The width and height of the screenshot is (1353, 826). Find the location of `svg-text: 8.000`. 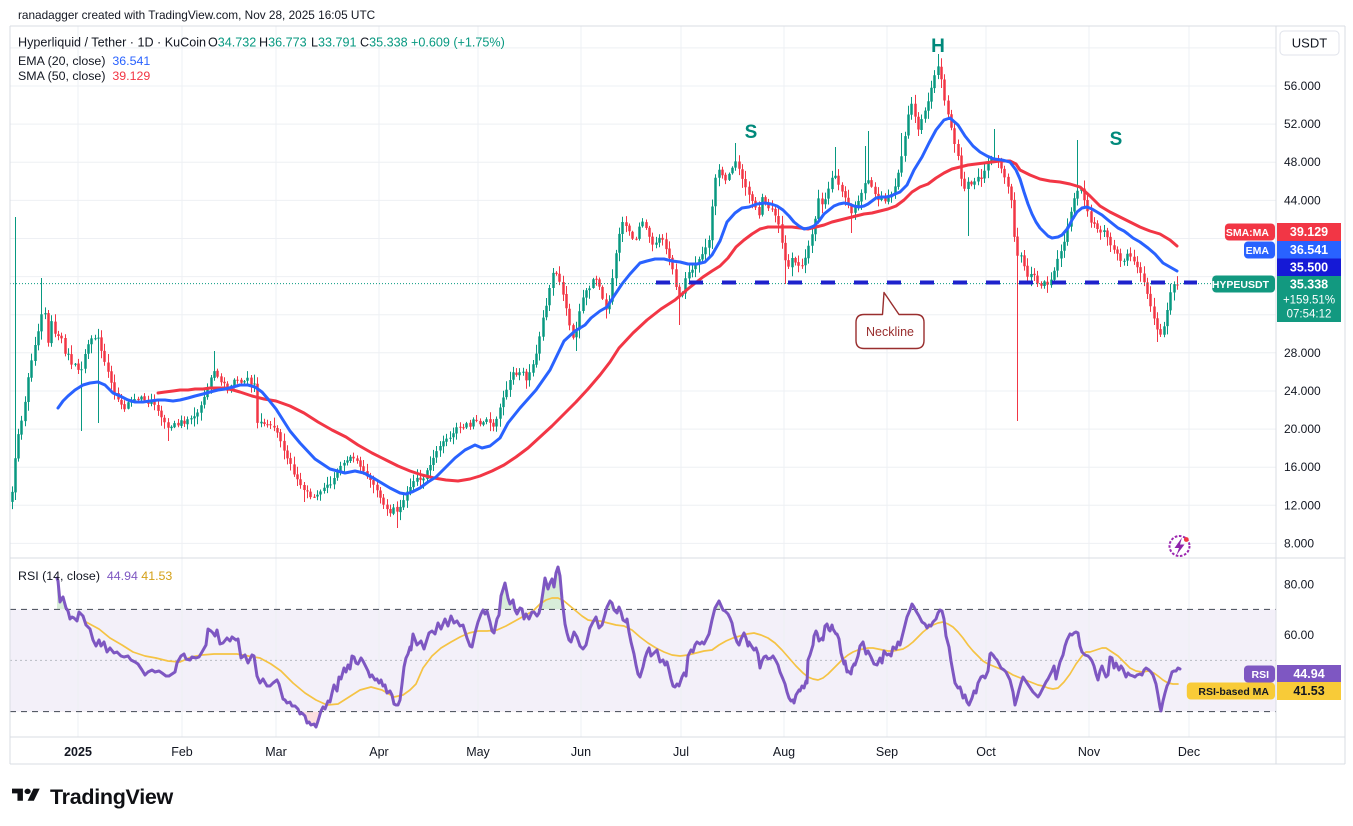

svg-text: 8.000 is located at coordinates (1299, 543).